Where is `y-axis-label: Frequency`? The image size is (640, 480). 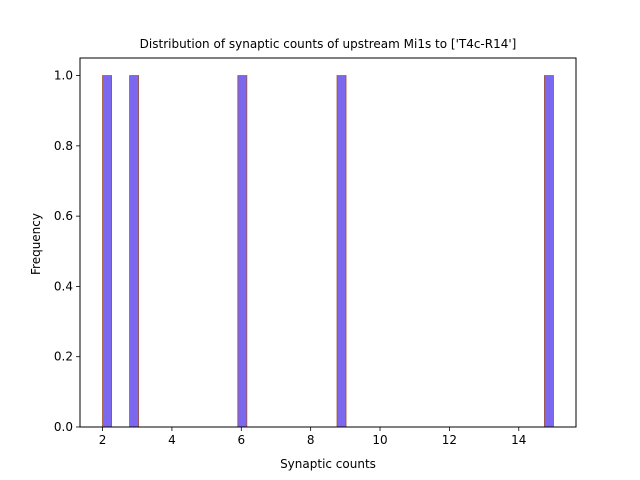 y-axis-label: Frequency is located at coordinates (36, 244).